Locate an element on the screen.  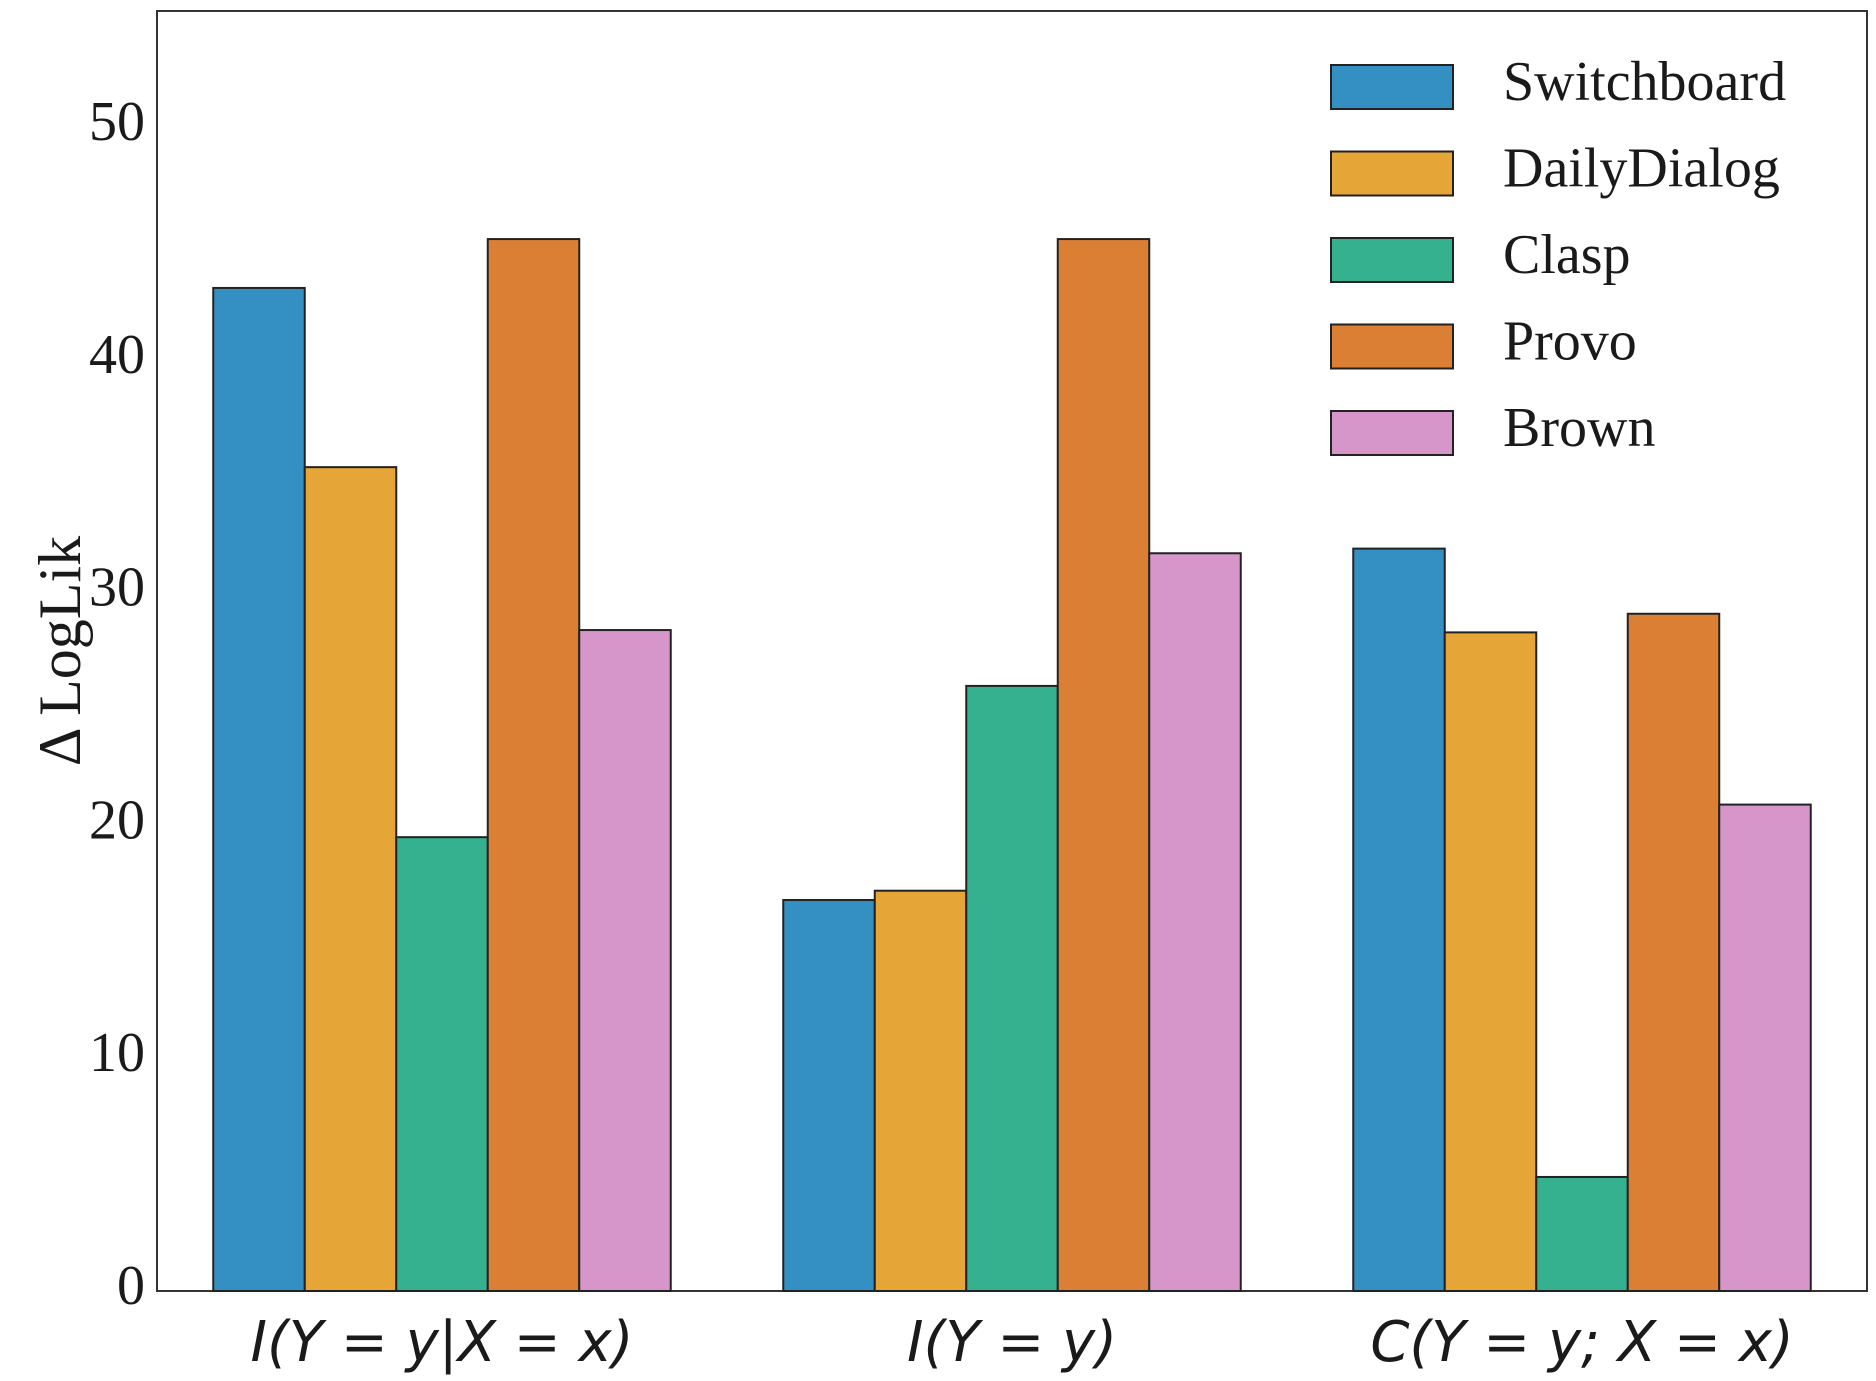
legend: Switchboard DailyDialog Clasp Provo Brown is located at coordinates (1558, 255).